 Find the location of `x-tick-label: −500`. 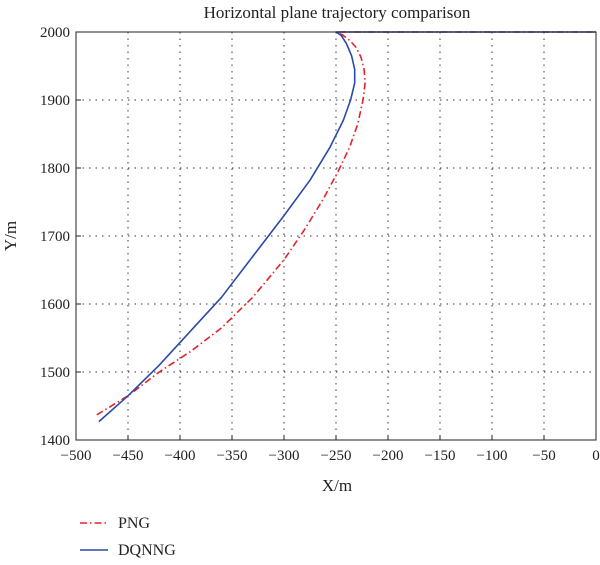

x-tick-label: −500 is located at coordinates (76, 456).